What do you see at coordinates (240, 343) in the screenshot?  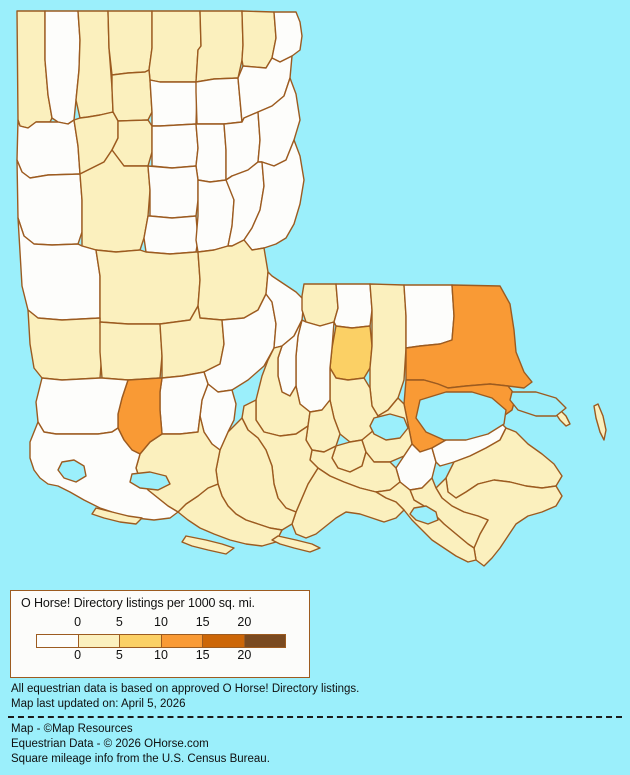 I see `parish-st-landry` at bounding box center [240, 343].